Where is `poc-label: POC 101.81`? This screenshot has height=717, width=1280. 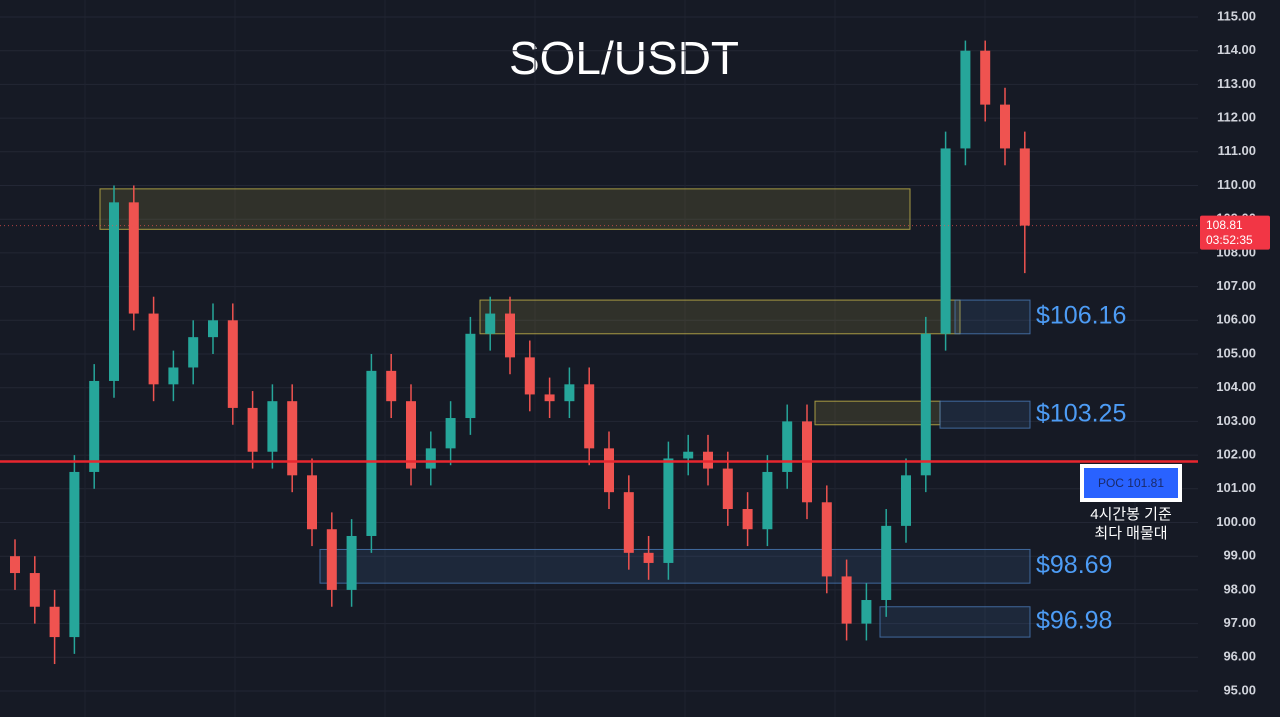 poc-label: POC 101.81 is located at coordinates (1131, 483).